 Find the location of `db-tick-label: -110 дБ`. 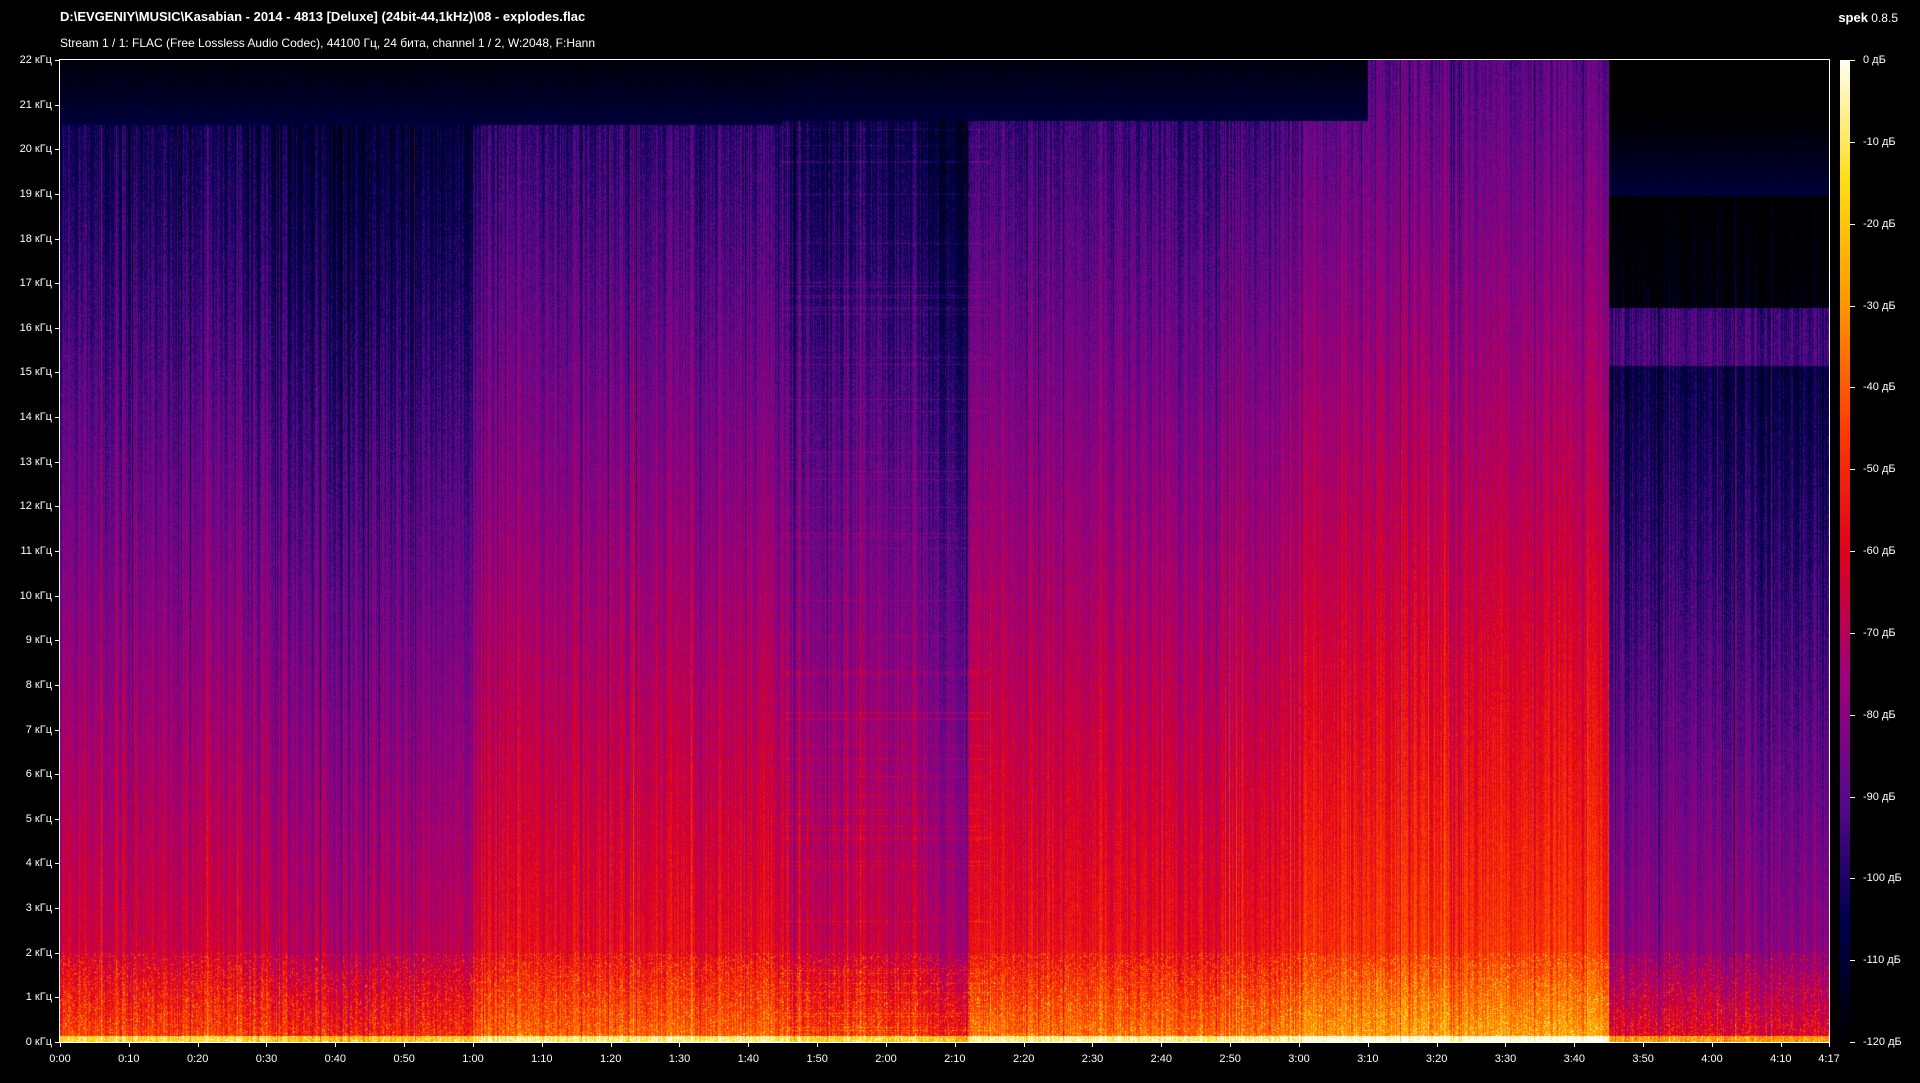

db-tick-label: -110 дБ is located at coordinates (1882, 960).